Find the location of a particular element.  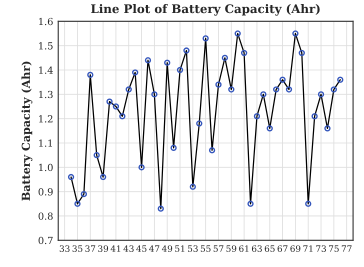

x-tick-label: 33 is located at coordinates (65, 248).